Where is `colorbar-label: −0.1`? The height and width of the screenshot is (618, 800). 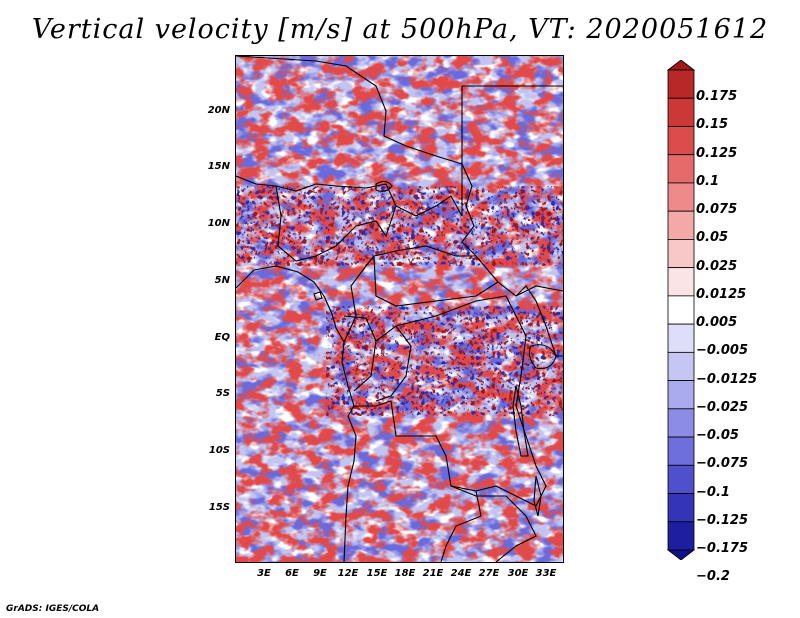
colorbar-label: −0.1 is located at coordinates (713, 492).